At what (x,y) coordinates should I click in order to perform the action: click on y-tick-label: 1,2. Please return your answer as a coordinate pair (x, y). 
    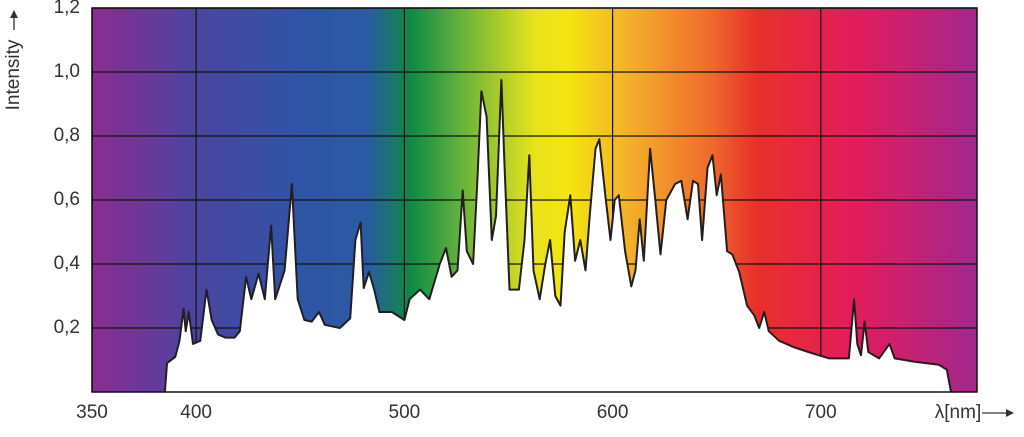
    Looking at the image, I should click on (67, 9).